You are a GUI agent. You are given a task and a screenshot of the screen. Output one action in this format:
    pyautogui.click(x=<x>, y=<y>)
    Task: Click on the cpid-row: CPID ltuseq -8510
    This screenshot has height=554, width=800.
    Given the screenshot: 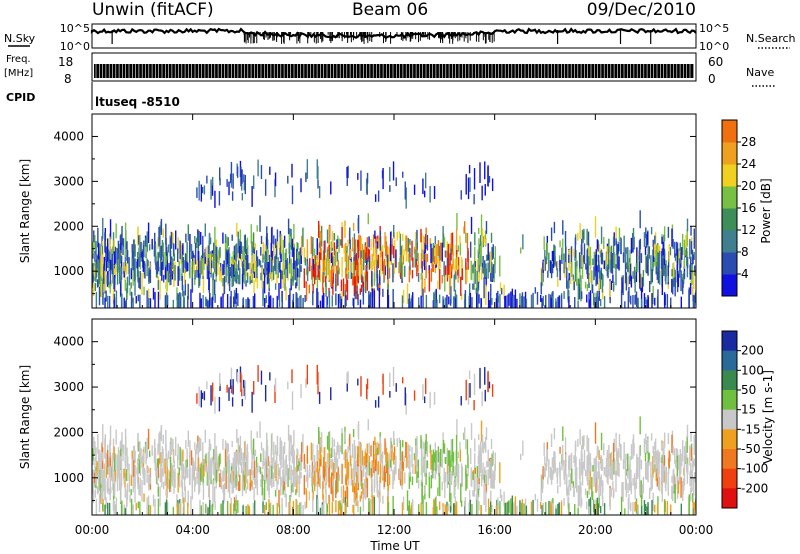 What is the action you would take?
    pyautogui.click(x=93, y=96)
    